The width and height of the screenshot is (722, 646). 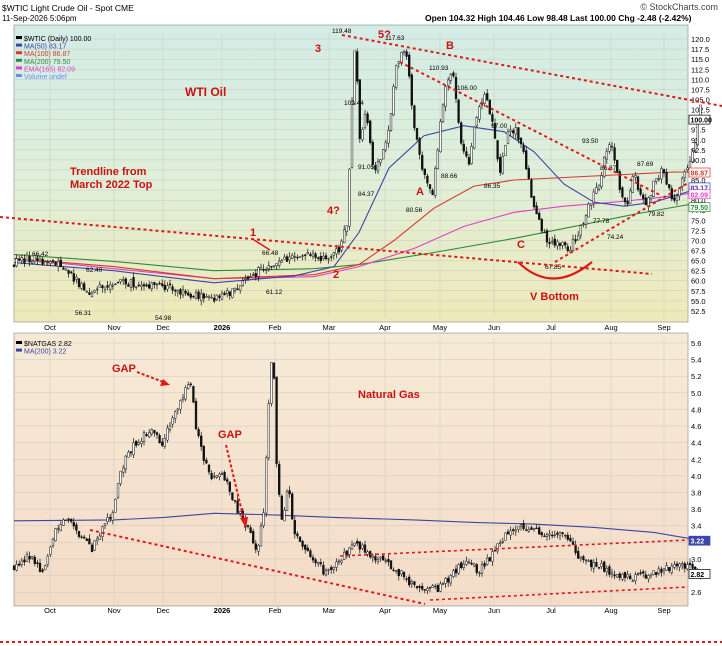 What do you see at coordinates (124, 369) in the screenshot?
I see `annotation-label: GAP` at bounding box center [124, 369].